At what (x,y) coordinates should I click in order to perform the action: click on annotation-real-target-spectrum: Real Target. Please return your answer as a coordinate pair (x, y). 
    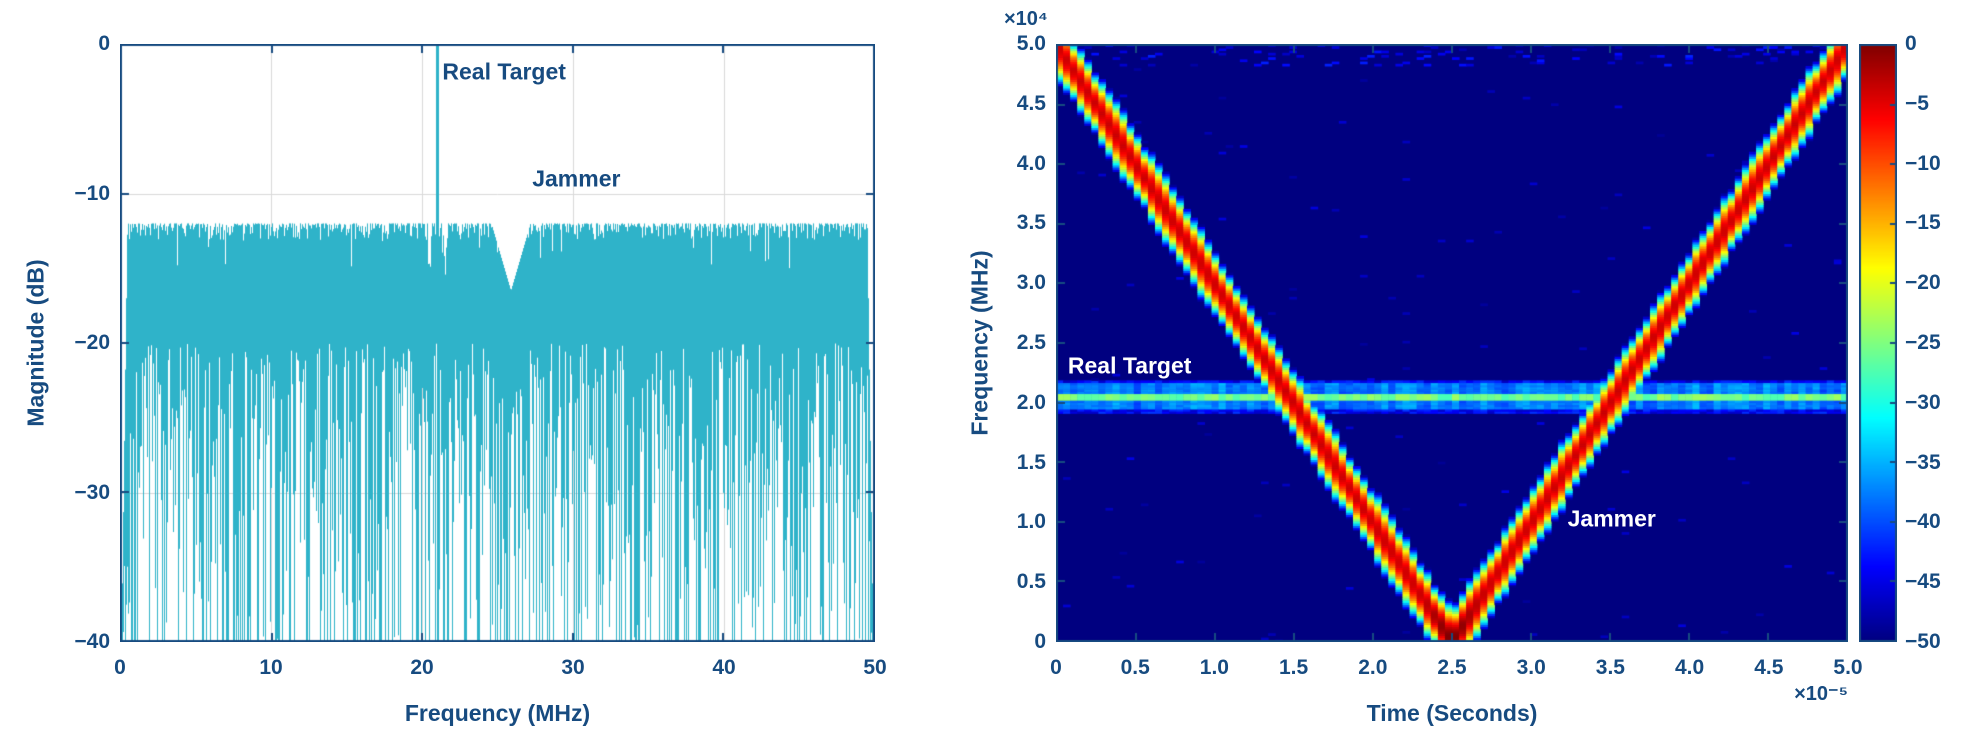
    Looking at the image, I should click on (504, 71).